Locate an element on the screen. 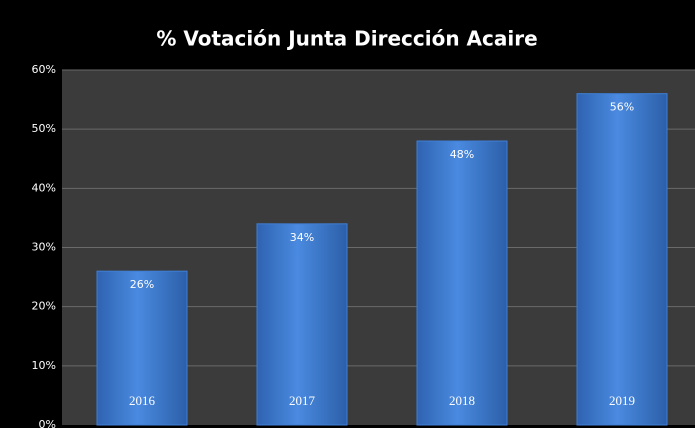 Image resolution: width=695 pixels, height=428 pixels. data-label: 34% is located at coordinates (302, 237).